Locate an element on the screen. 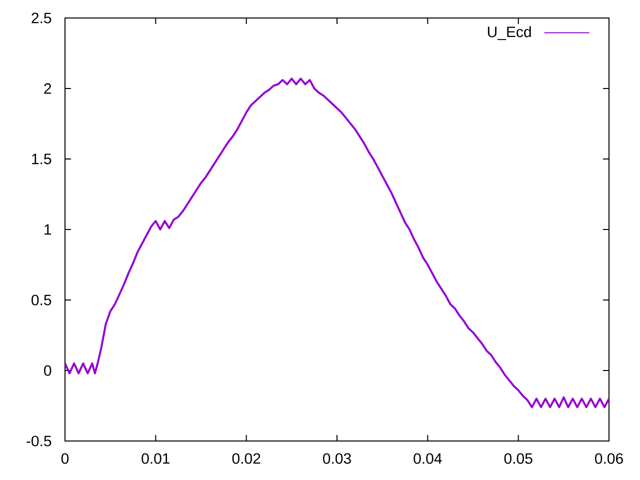 This screenshot has width=640, height=480. x-tick-label: 0.02 is located at coordinates (246, 458).